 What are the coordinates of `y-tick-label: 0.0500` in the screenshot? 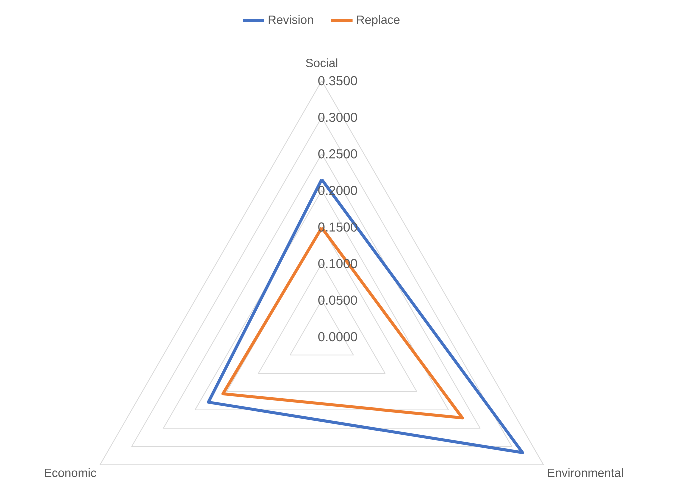 It's located at (338, 301).